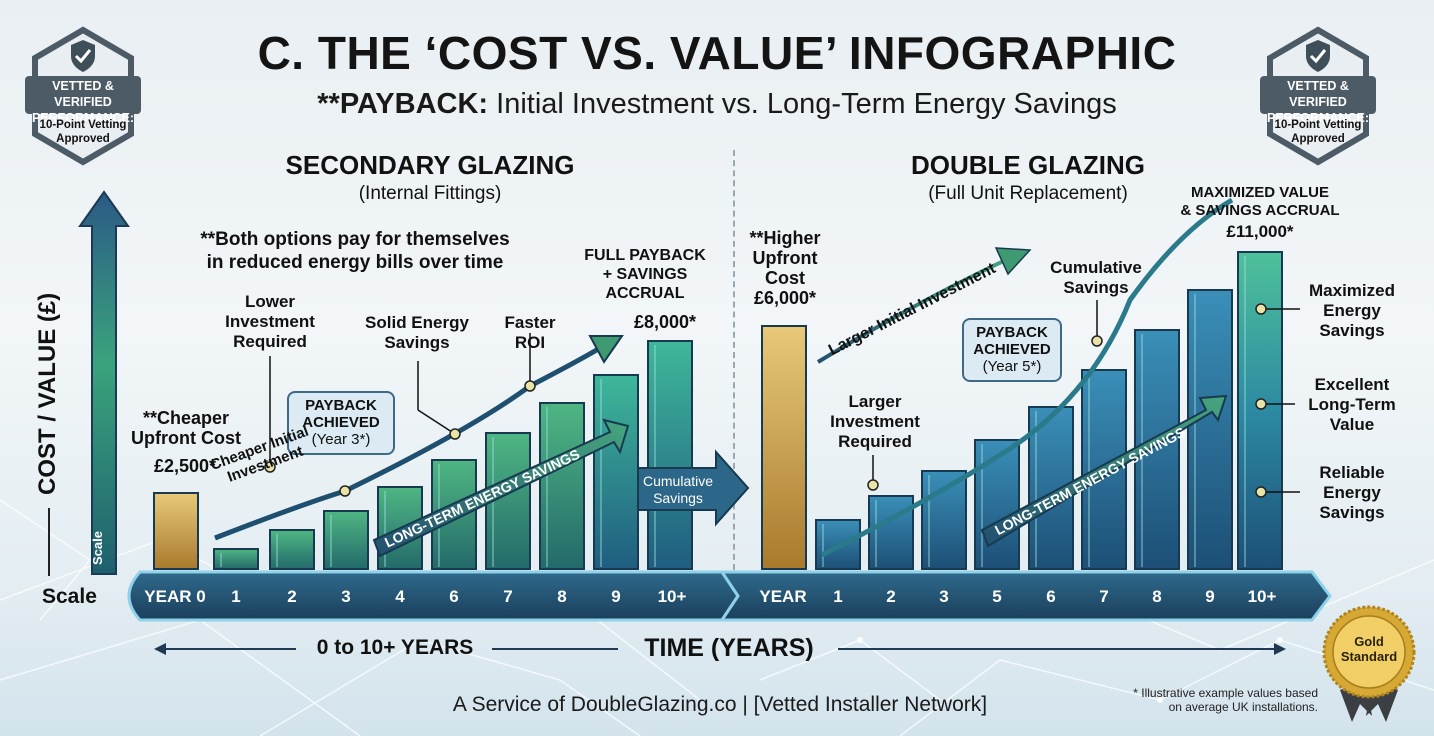 The image size is (1434, 736). I want to click on tick-double-9: 9, so click(1210, 596).